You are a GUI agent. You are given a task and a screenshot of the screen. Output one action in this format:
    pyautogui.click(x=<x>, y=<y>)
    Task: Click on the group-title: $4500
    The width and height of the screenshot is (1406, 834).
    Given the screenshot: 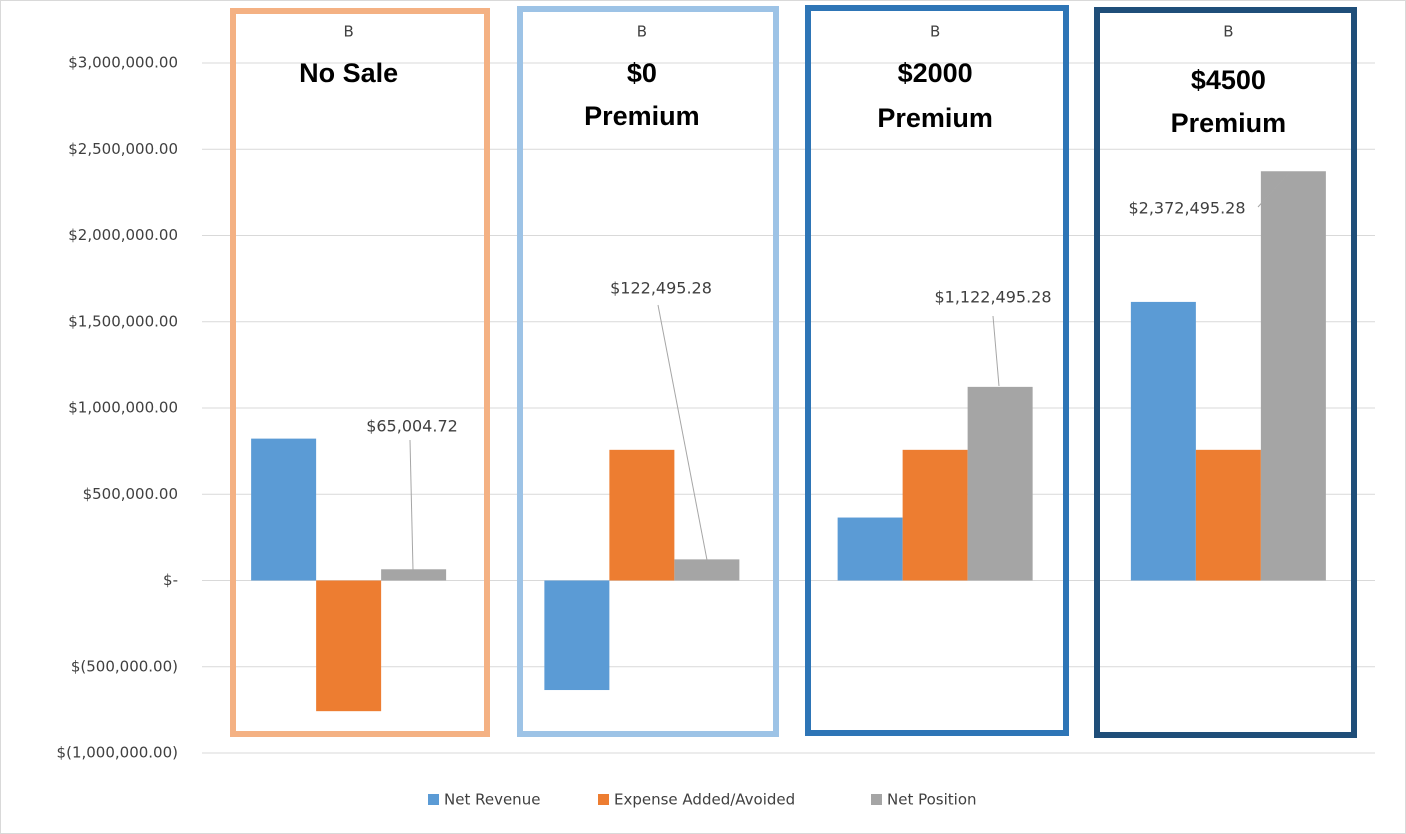 What is the action you would take?
    pyautogui.click(x=1228, y=80)
    